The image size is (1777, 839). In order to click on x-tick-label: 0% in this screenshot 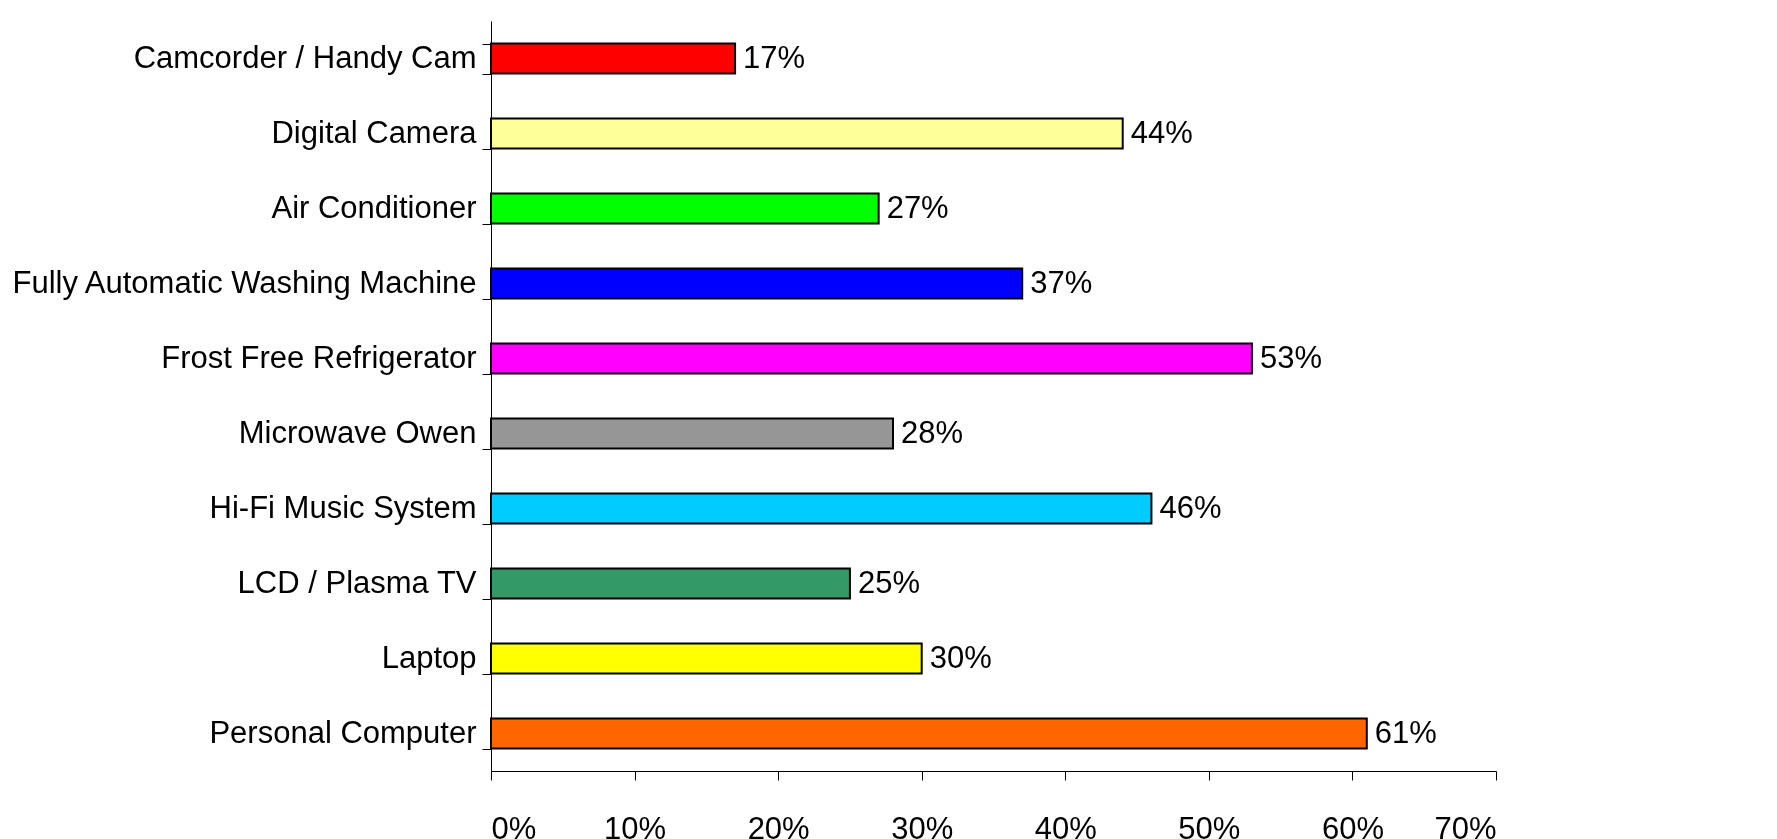, I will do `click(514, 824)`.